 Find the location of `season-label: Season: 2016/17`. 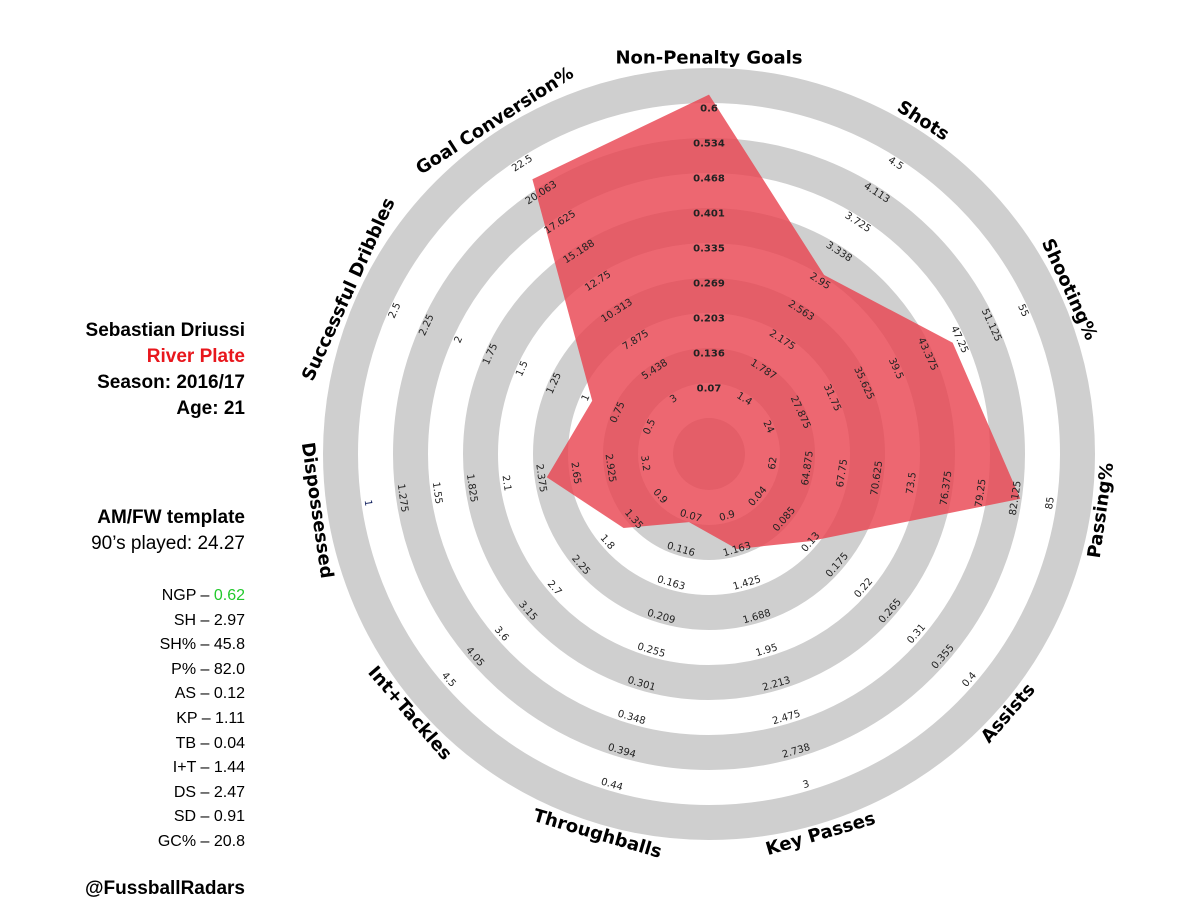

season-label: Season: 2016/17 is located at coordinates (171, 382).